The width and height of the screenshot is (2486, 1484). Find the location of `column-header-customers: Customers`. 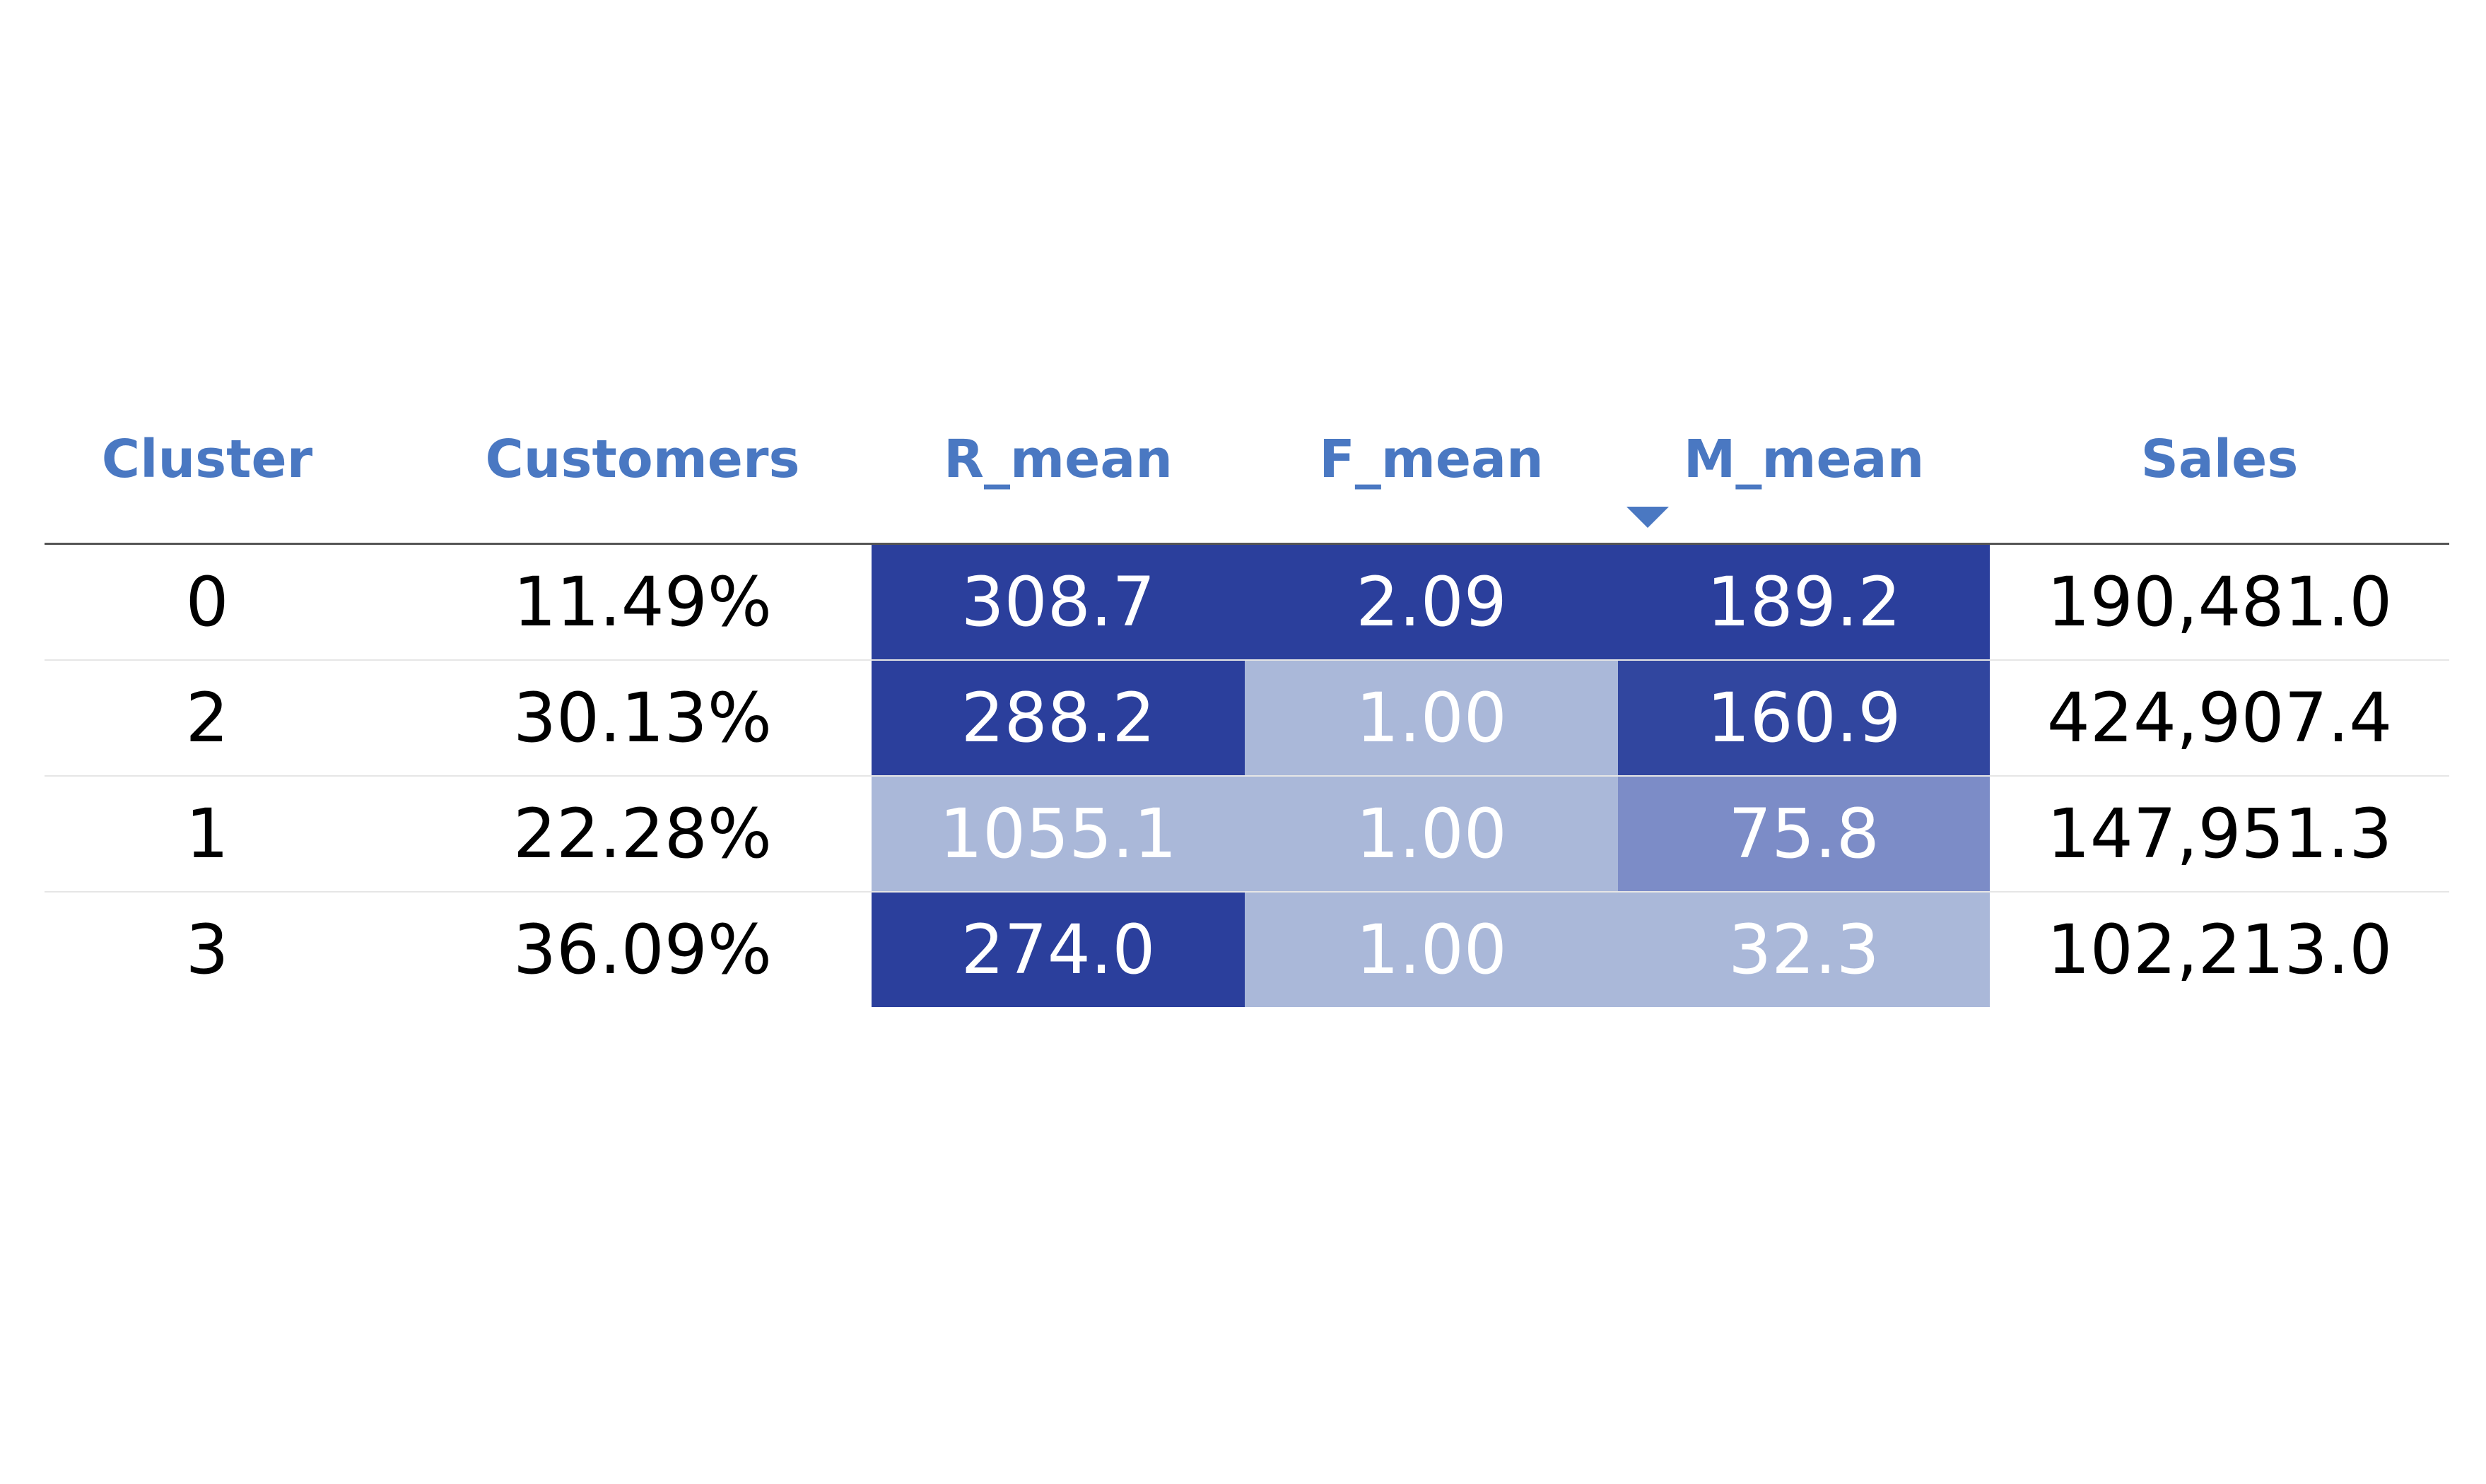

column-header-customers: Customers is located at coordinates (642, 459).